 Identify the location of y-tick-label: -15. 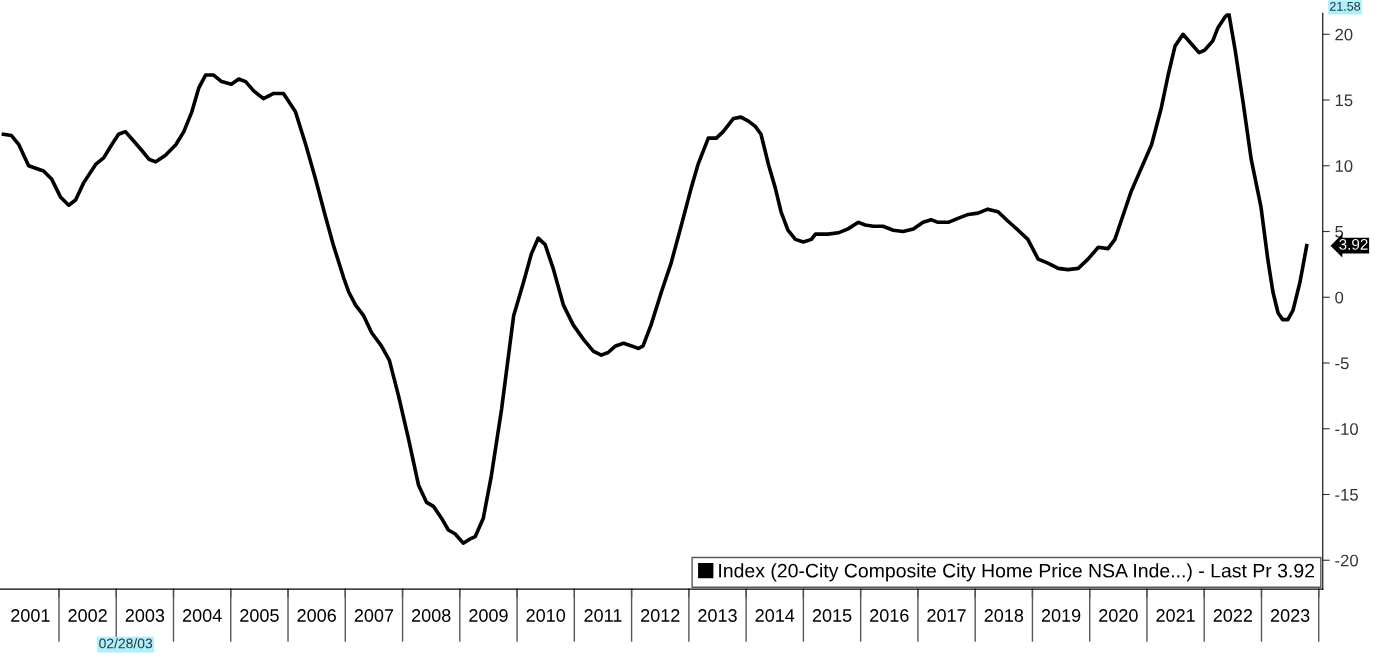
(1346, 495).